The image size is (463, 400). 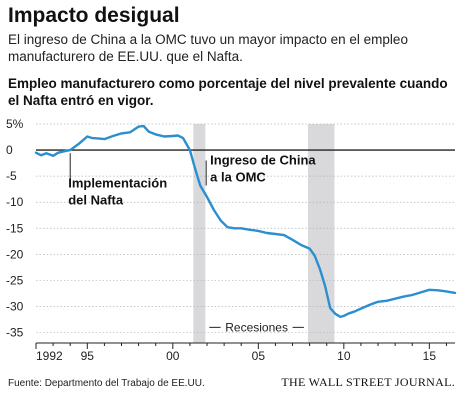 What do you see at coordinates (344, 356) in the screenshot?
I see `x-tick-label: 10` at bounding box center [344, 356].